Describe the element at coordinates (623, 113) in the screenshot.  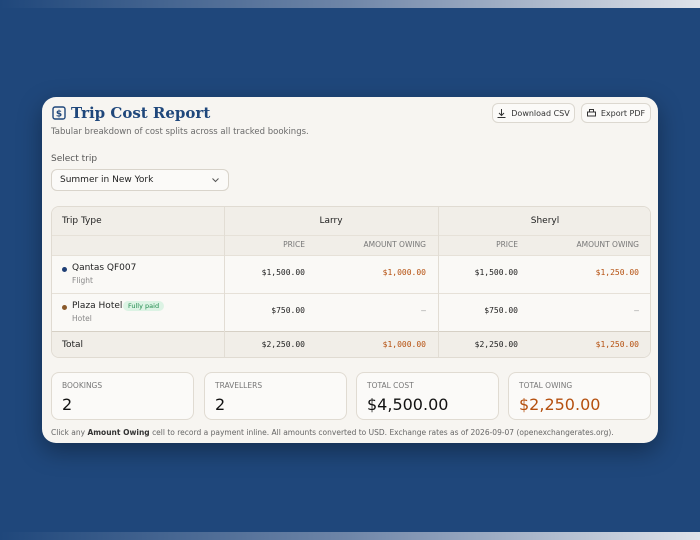
I see `button-label: Export PDF` at that location.